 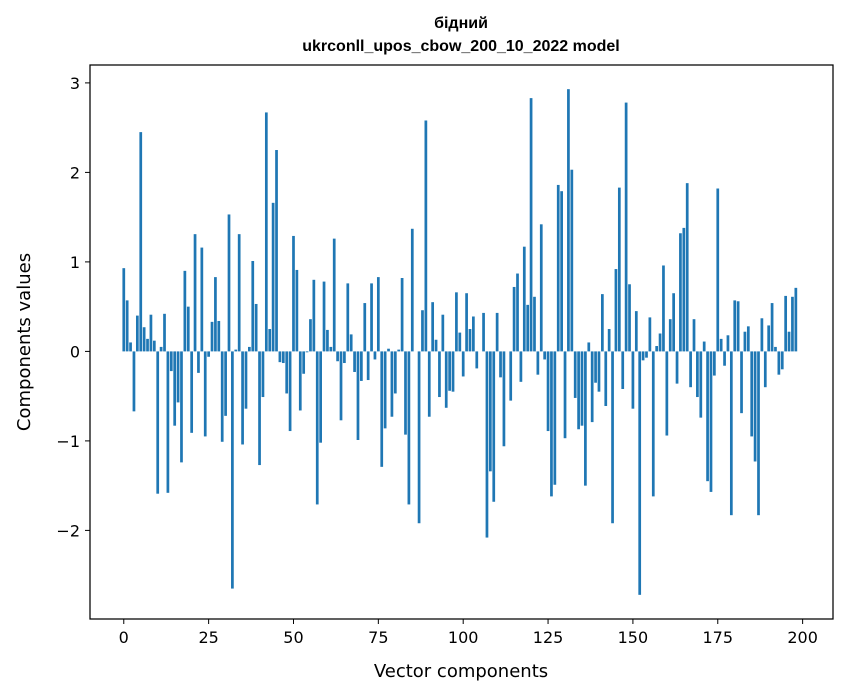 I want to click on y-tick-label: 1, so click(x=75, y=262).